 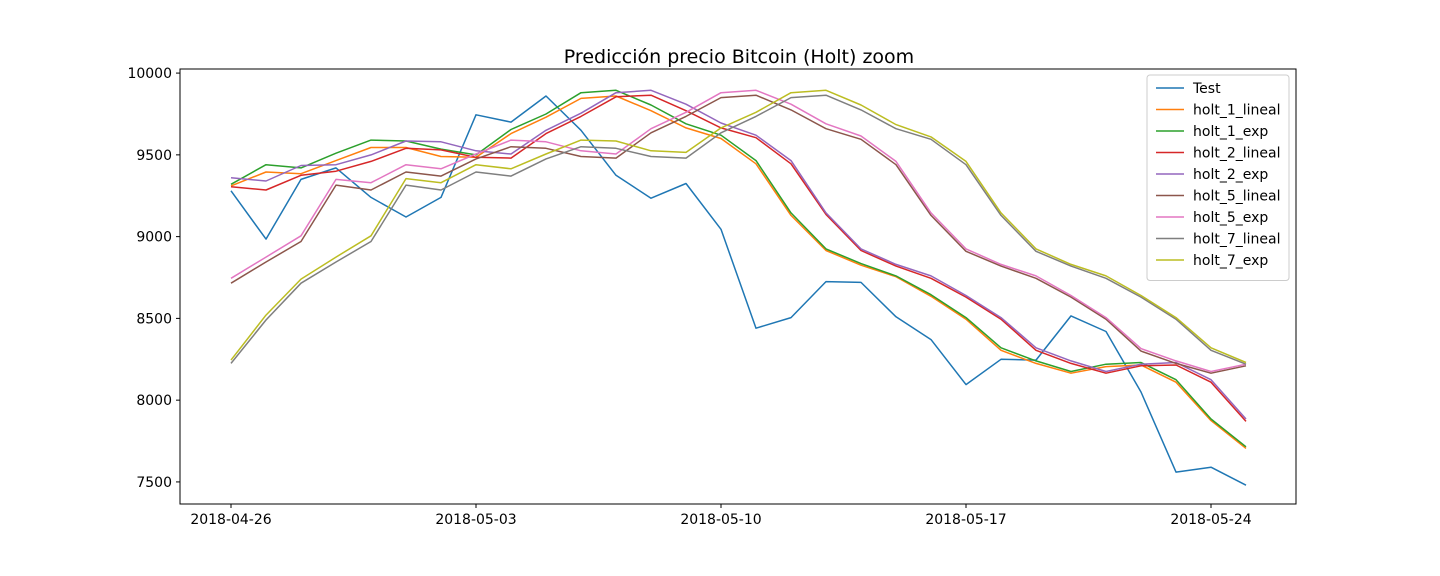 I want to click on y-tick-label: 7500, so click(x=154, y=483).